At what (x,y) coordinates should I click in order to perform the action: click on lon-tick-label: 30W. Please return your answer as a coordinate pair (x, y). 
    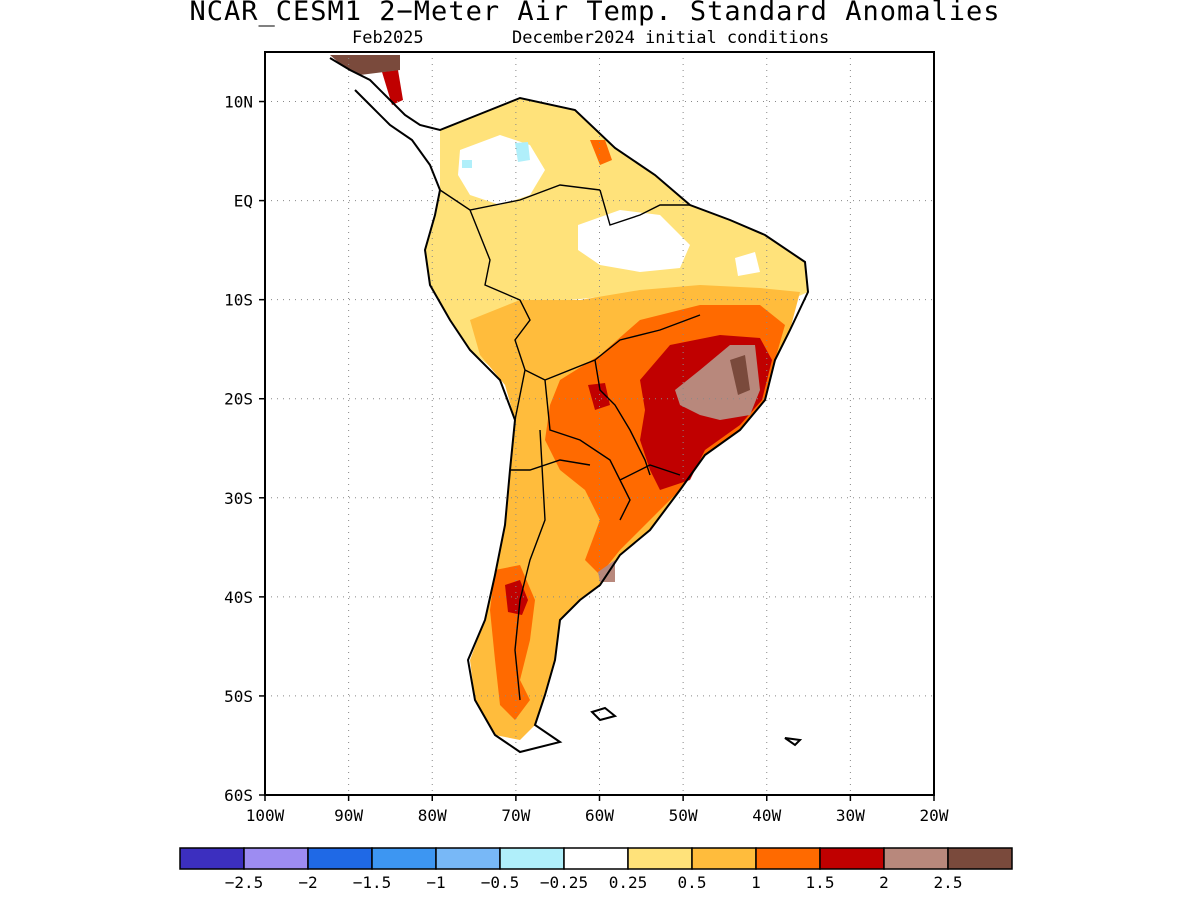
    Looking at the image, I should click on (850, 815).